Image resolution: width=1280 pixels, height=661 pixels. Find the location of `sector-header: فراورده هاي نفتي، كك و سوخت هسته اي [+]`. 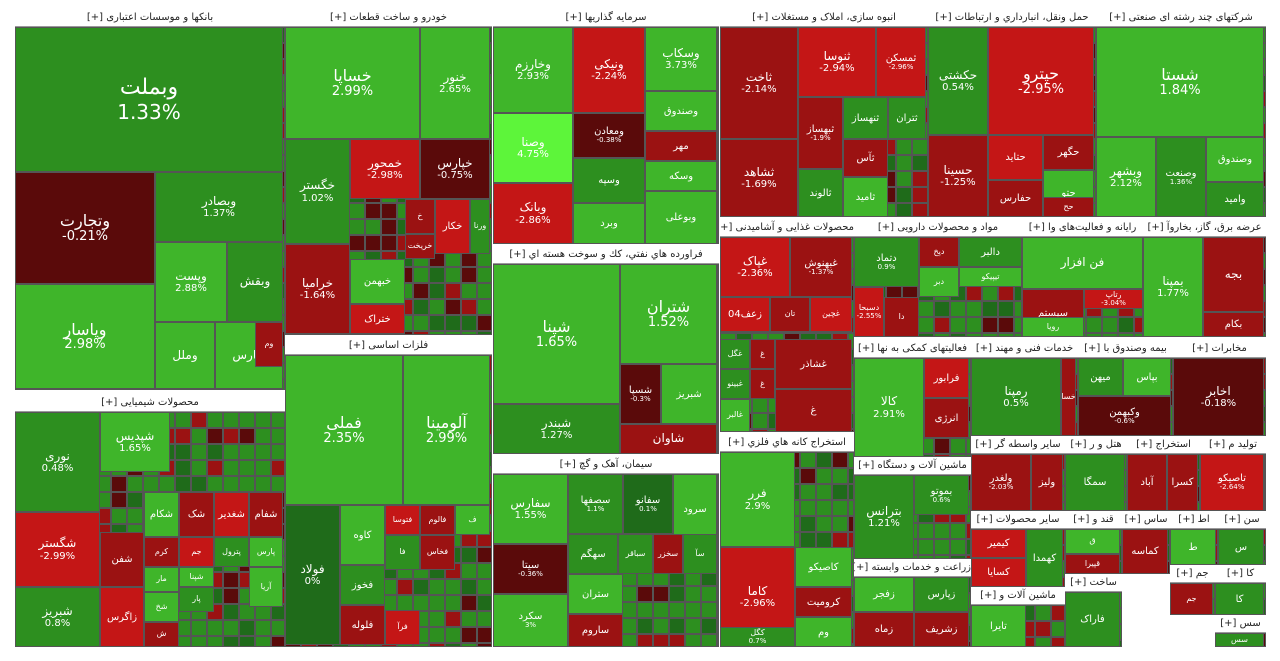

sector-header: فراورده هاي نفتي، كك و سوخت هسته اي [+] is located at coordinates (606, 255).